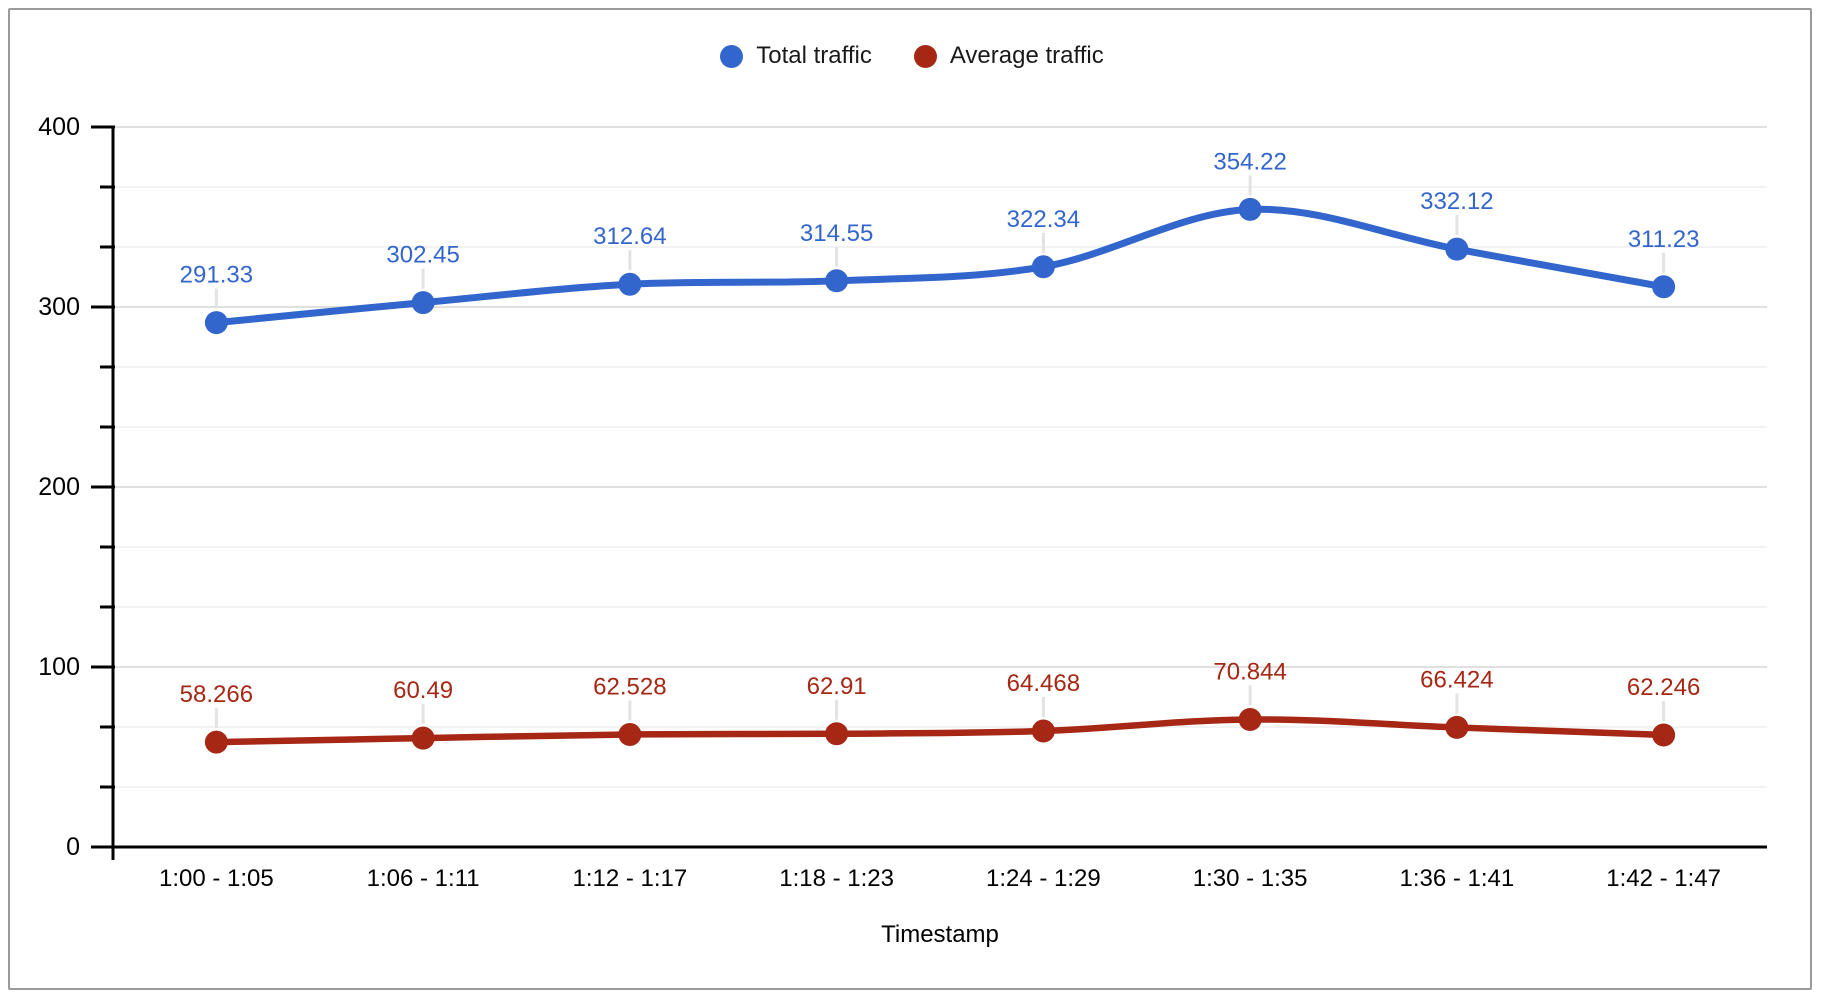  Describe the element at coordinates (216, 275) in the screenshot. I see `data-label-total-traffic: 291.33` at that location.